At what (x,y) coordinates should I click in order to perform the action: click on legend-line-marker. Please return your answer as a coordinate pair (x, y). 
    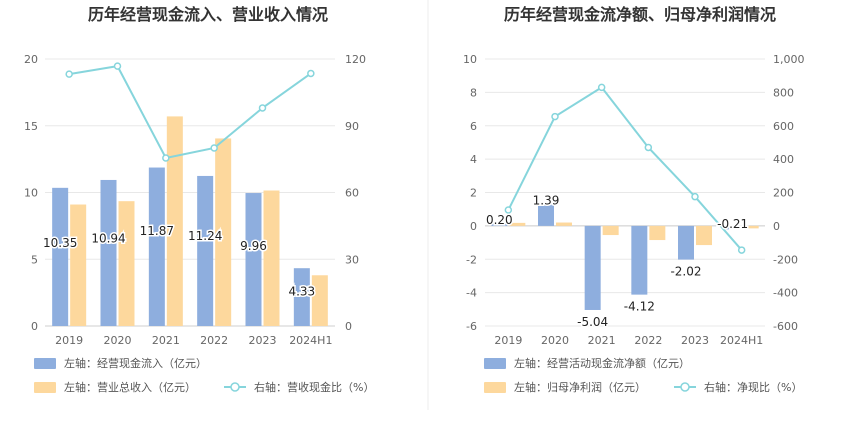
    Looking at the image, I should click on (235, 387).